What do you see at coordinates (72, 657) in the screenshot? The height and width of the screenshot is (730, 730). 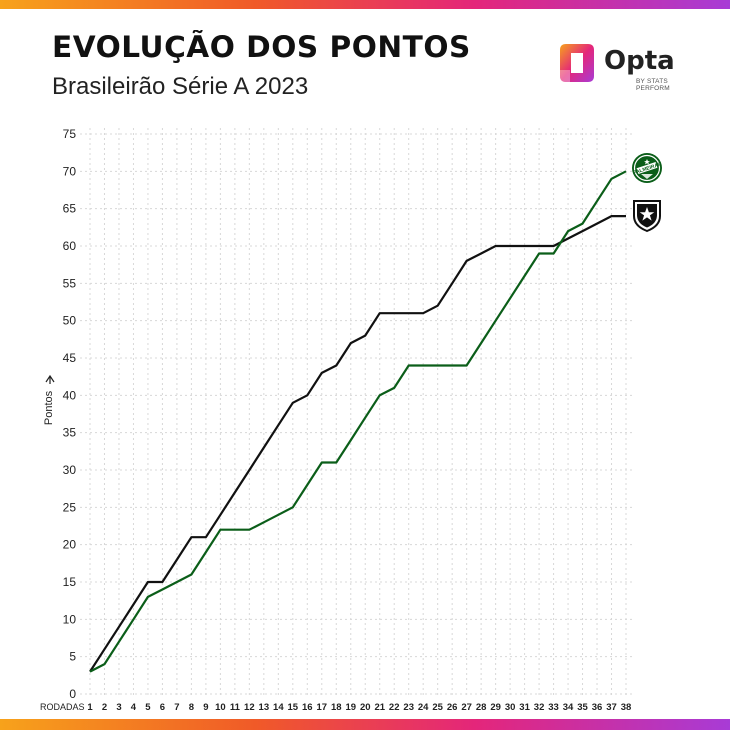 I see `y-tick-label: 5` at bounding box center [72, 657].